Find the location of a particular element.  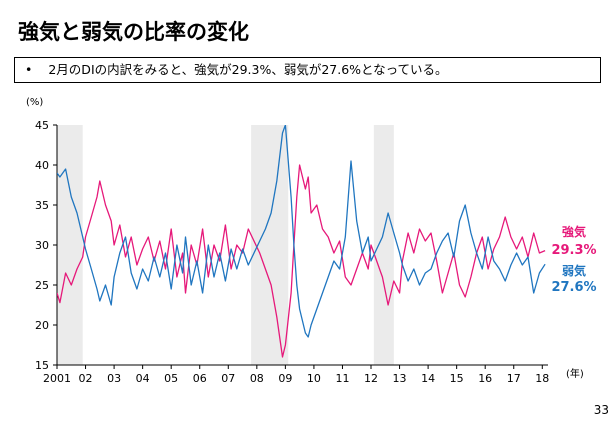

x-tick-label: 16 is located at coordinates (485, 378).